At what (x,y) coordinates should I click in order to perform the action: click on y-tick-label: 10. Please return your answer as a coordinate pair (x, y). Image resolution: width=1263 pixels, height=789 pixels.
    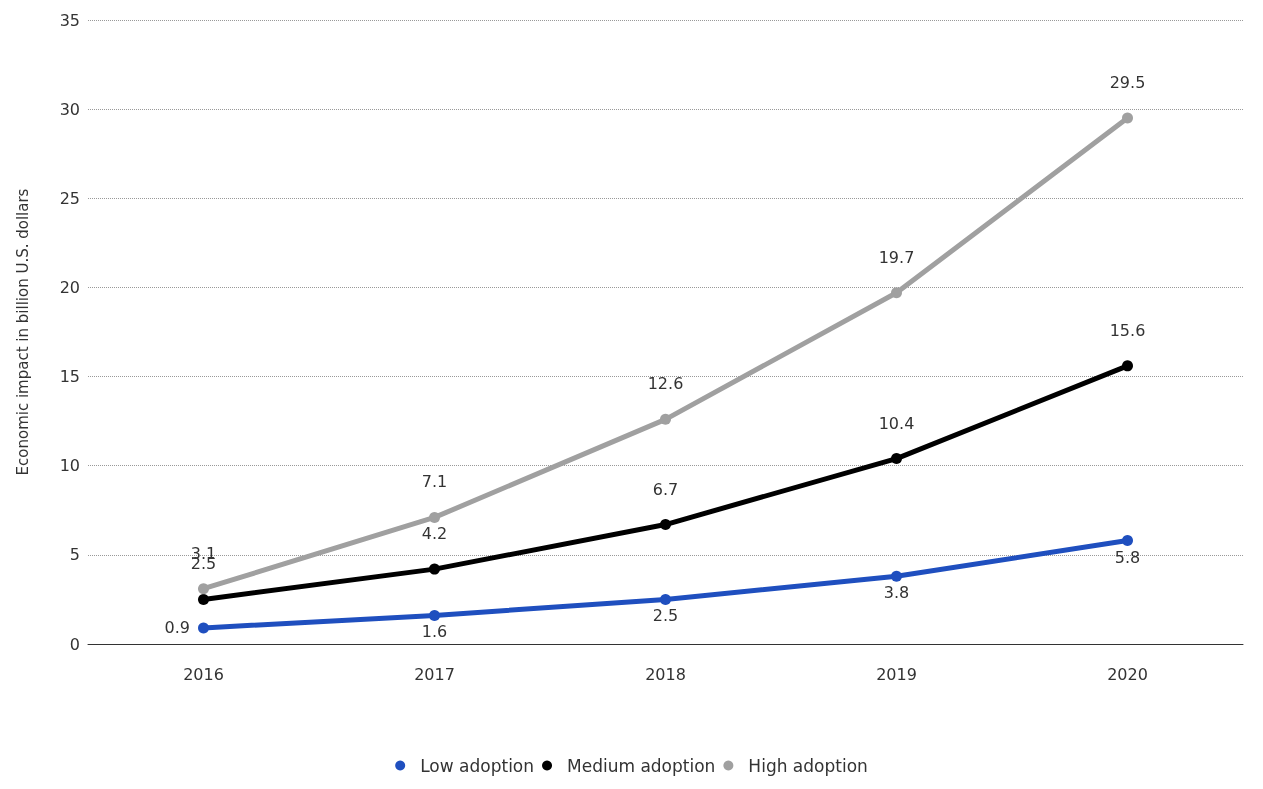
    Looking at the image, I should click on (69, 466).